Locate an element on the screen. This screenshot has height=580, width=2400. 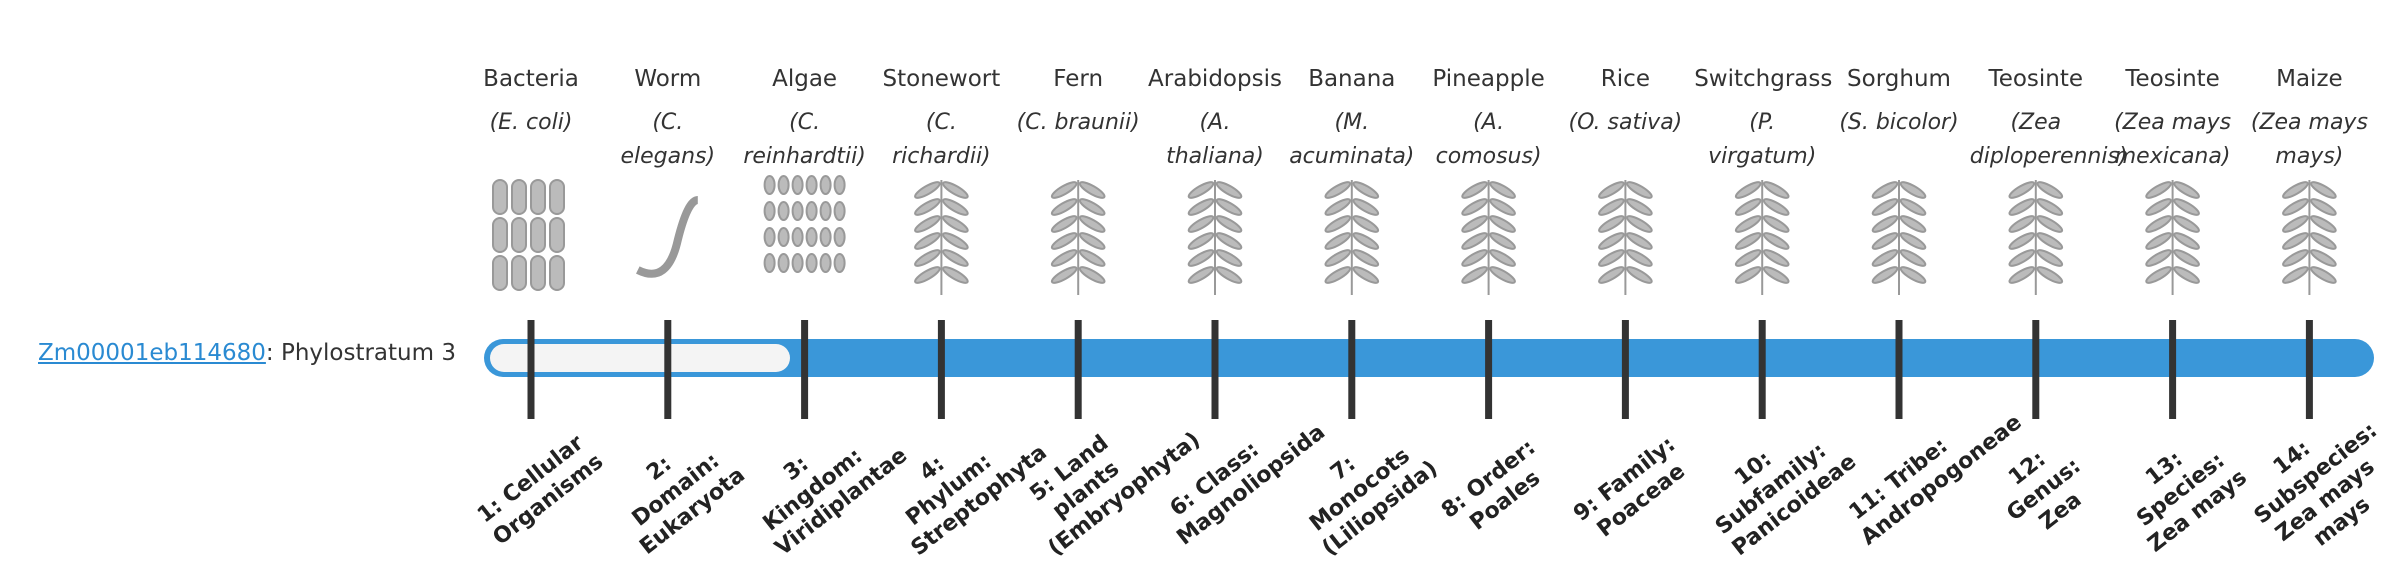
absent-range is located at coordinates (640, 358).